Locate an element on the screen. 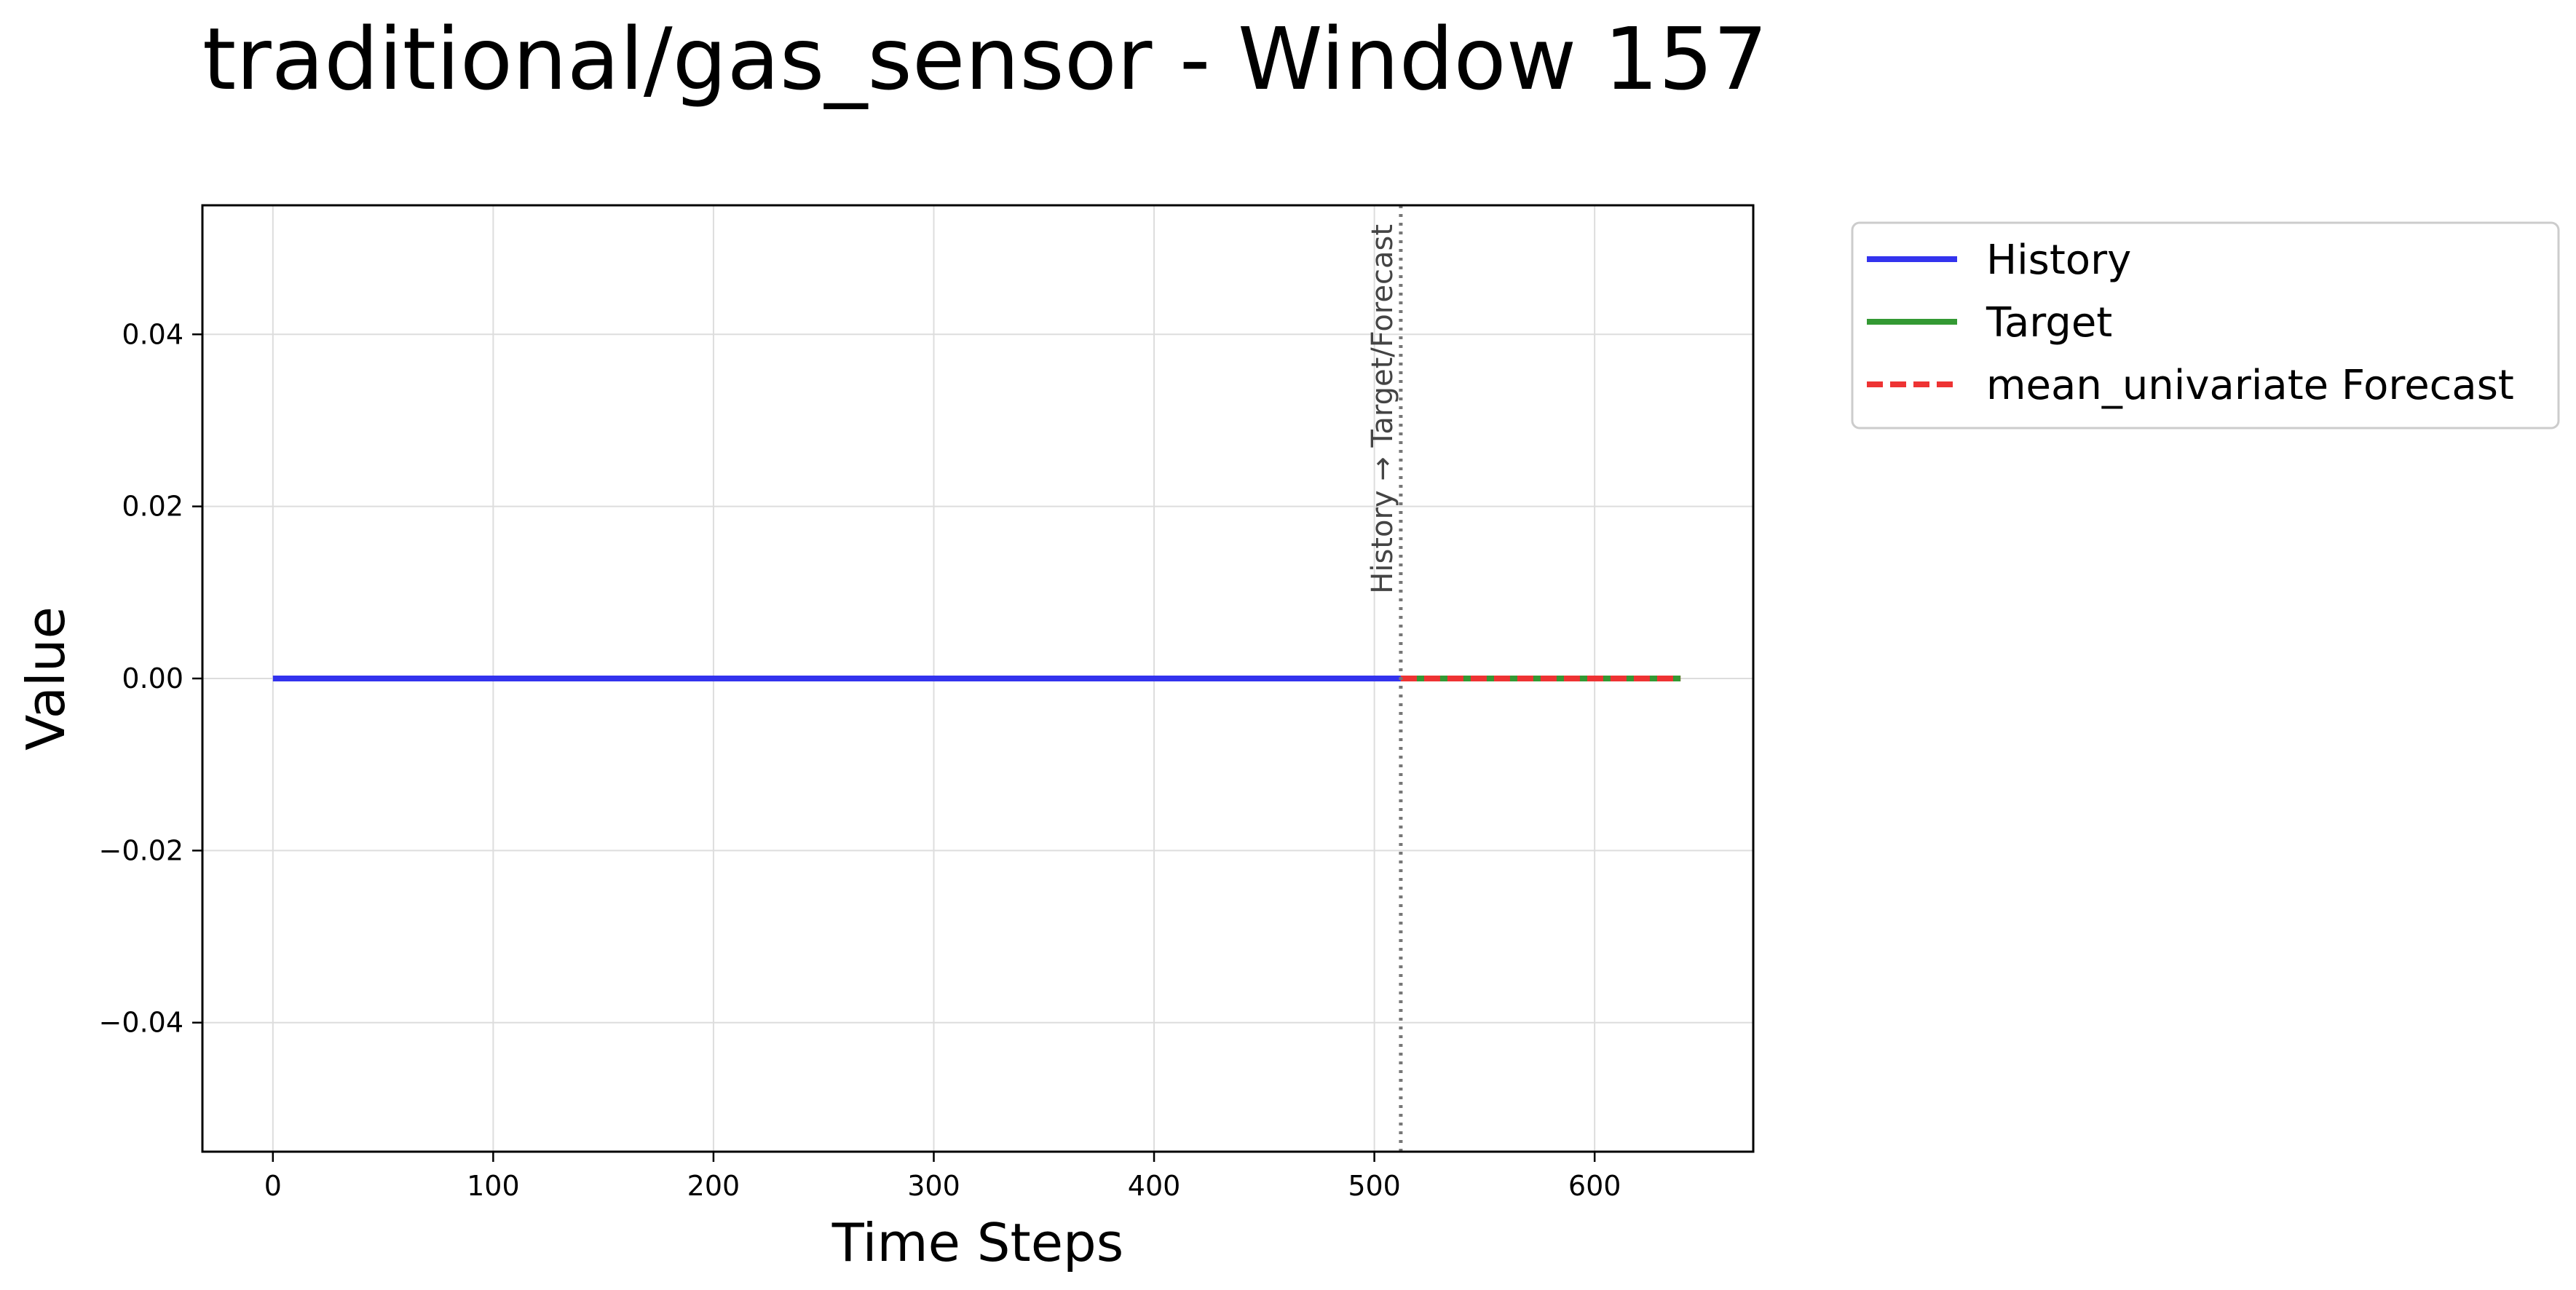  y-tick-label: −0.04 is located at coordinates (141, 1023).